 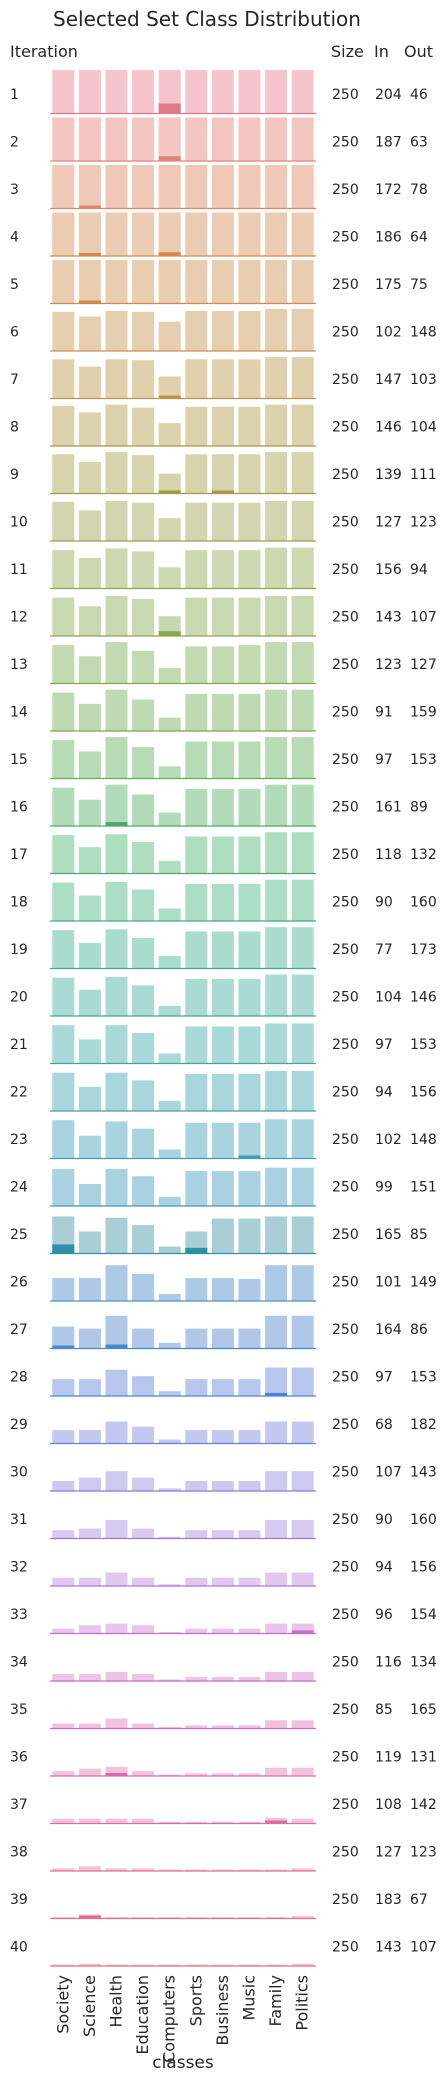 What do you see at coordinates (423, 428) in the screenshot?
I see `out-value: 104` at bounding box center [423, 428].